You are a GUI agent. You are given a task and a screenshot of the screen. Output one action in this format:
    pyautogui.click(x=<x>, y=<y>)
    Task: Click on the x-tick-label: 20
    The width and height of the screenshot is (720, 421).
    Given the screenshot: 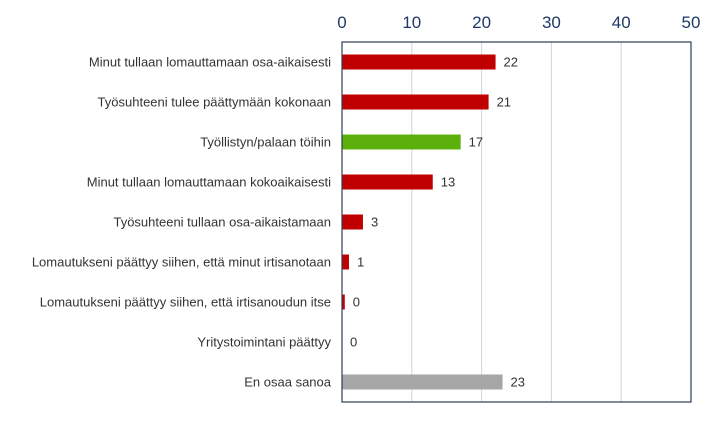 What is the action you would take?
    pyautogui.click(x=481, y=22)
    